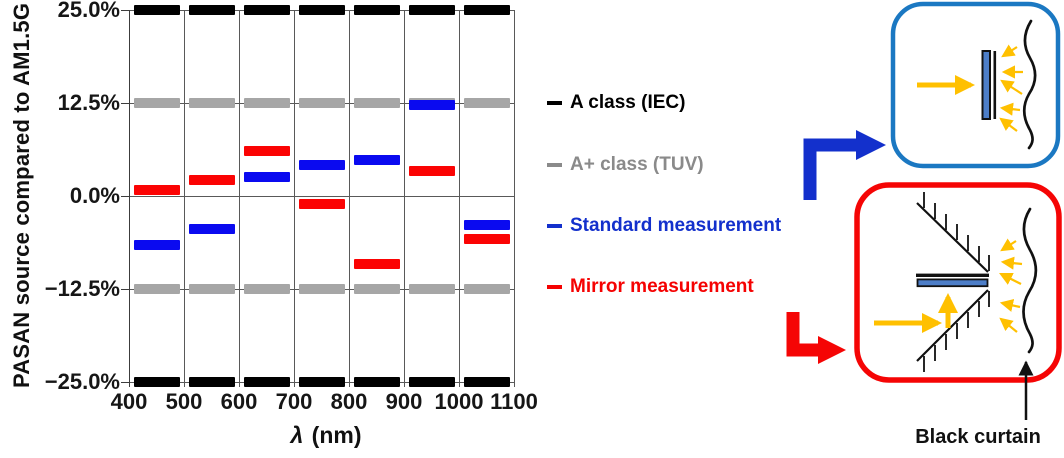  Describe the element at coordinates (514, 401) in the screenshot. I see `x-tick-label: 1100` at that location.